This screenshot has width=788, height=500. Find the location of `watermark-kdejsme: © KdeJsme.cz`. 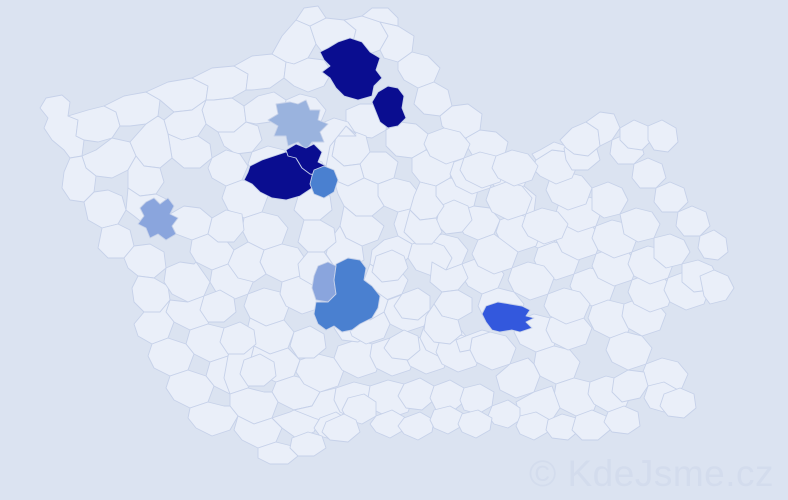

watermark-kdejsme: © KdeJsme.cz is located at coordinates (651, 473).